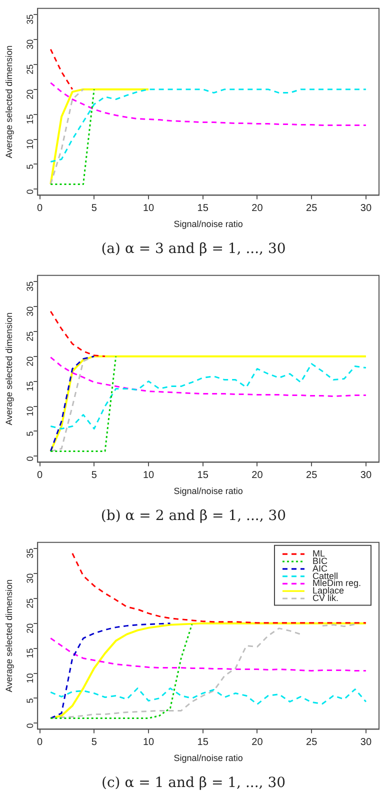 This screenshot has width=387, height=801. What do you see at coordinates (193, 783) in the screenshot?
I see `text: (c) α = 1 and β = 1, ..., 30` at bounding box center [193, 783].